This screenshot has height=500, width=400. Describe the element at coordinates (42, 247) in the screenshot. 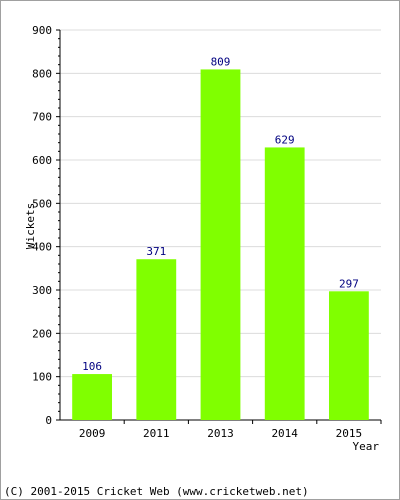

I see `y-tick-label: 400` at that location.